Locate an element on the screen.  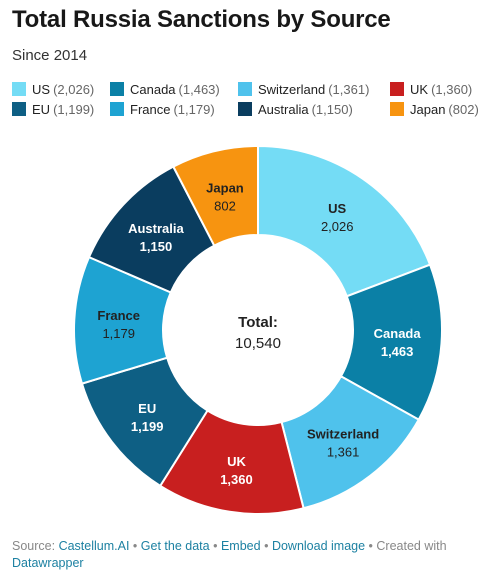
legend-item-us: US (2,026) is located at coordinates (61, 89).